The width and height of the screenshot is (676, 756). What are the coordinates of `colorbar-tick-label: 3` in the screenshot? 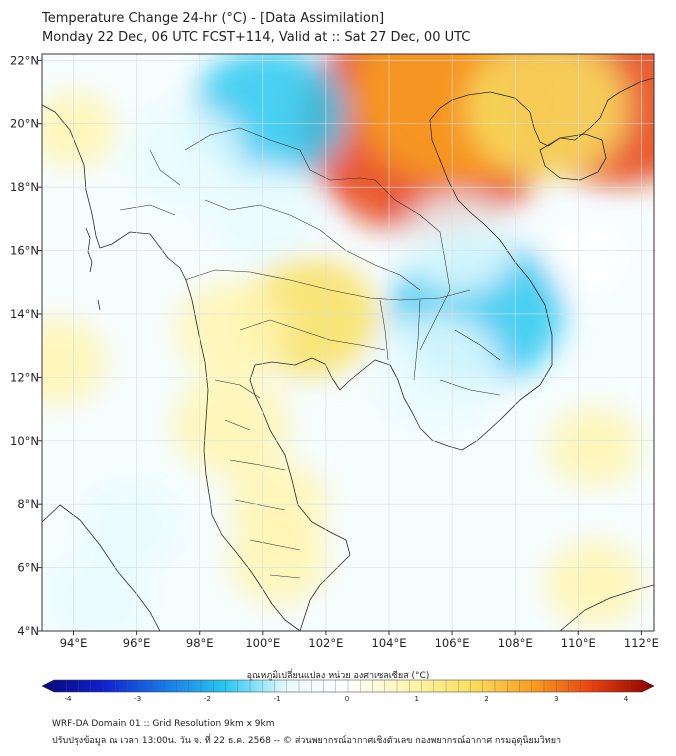 It's located at (556, 699).